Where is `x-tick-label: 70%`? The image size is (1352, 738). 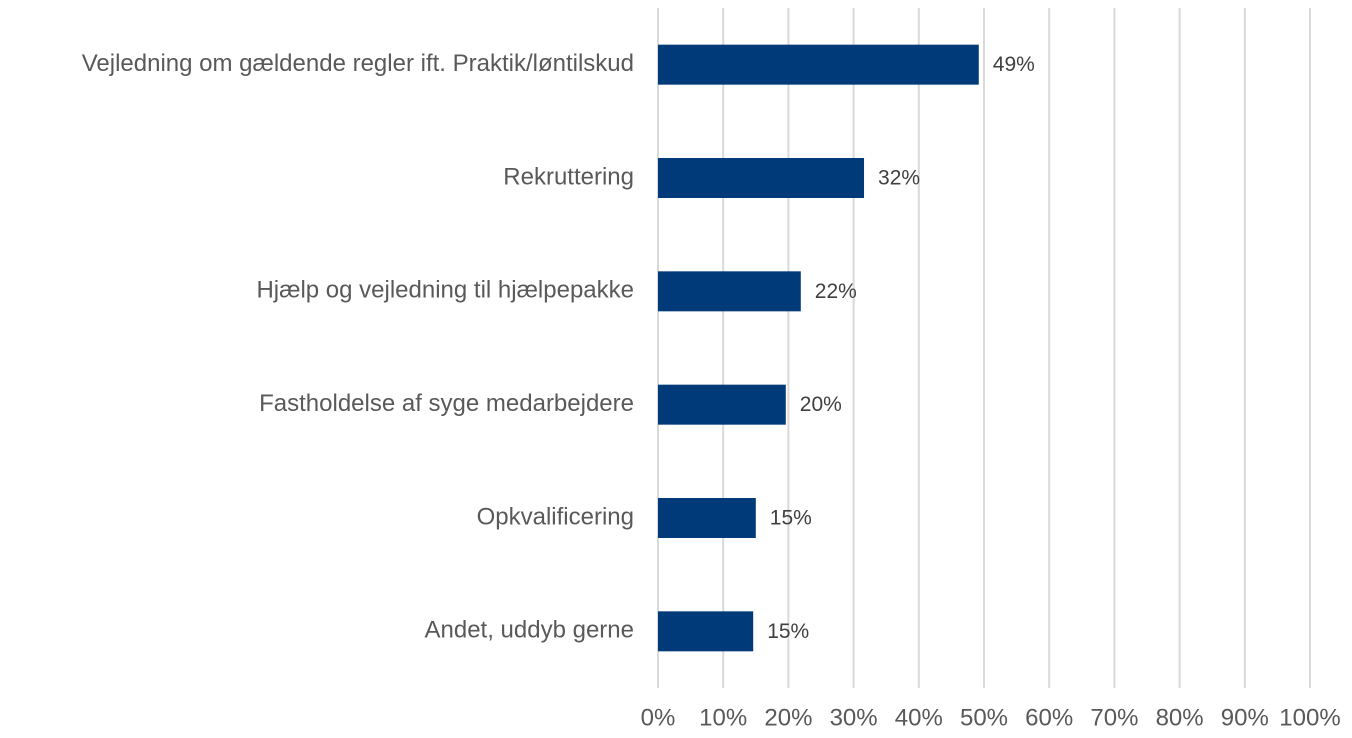
x-tick-label: 70% is located at coordinates (1114, 717).